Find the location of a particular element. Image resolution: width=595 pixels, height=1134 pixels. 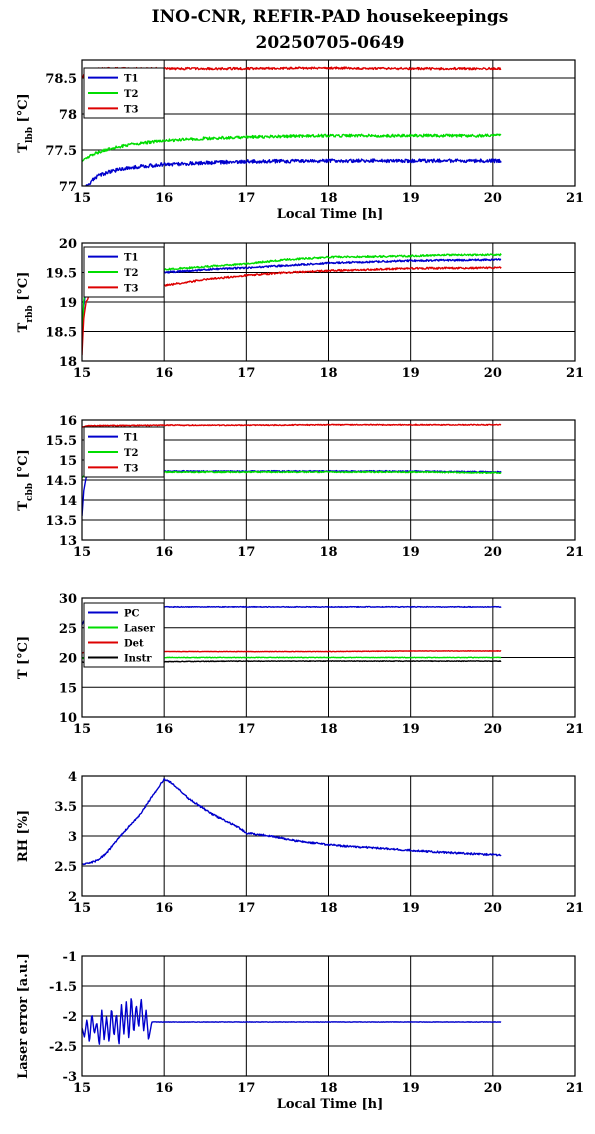

y-tick-label: 13.5 is located at coordinates (61, 521).